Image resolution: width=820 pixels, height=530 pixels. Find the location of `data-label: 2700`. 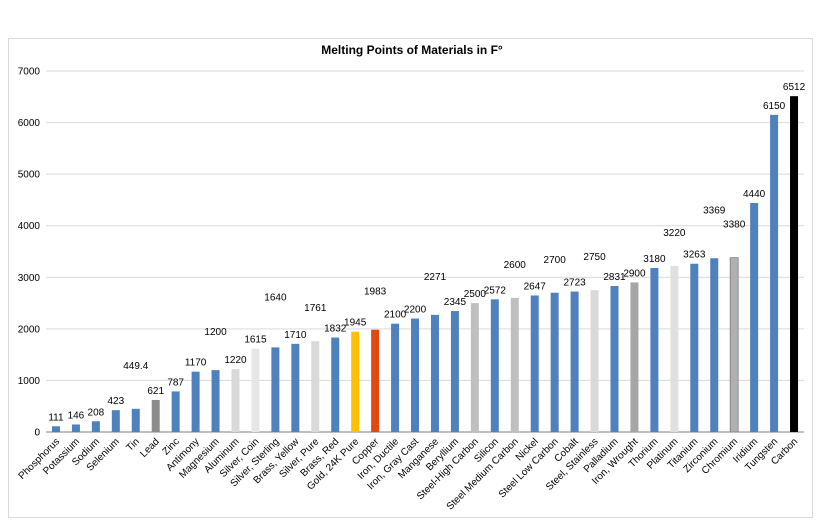

data-label: 2700 is located at coordinates (555, 260).